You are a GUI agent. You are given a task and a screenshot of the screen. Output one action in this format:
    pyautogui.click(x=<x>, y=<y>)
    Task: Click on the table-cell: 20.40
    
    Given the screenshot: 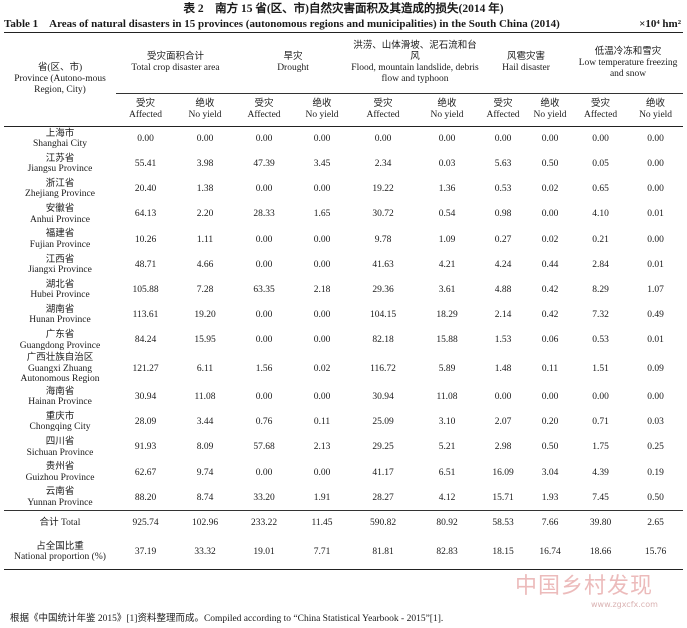 What is the action you would take?
    pyautogui.click(x=145, y=189)
    